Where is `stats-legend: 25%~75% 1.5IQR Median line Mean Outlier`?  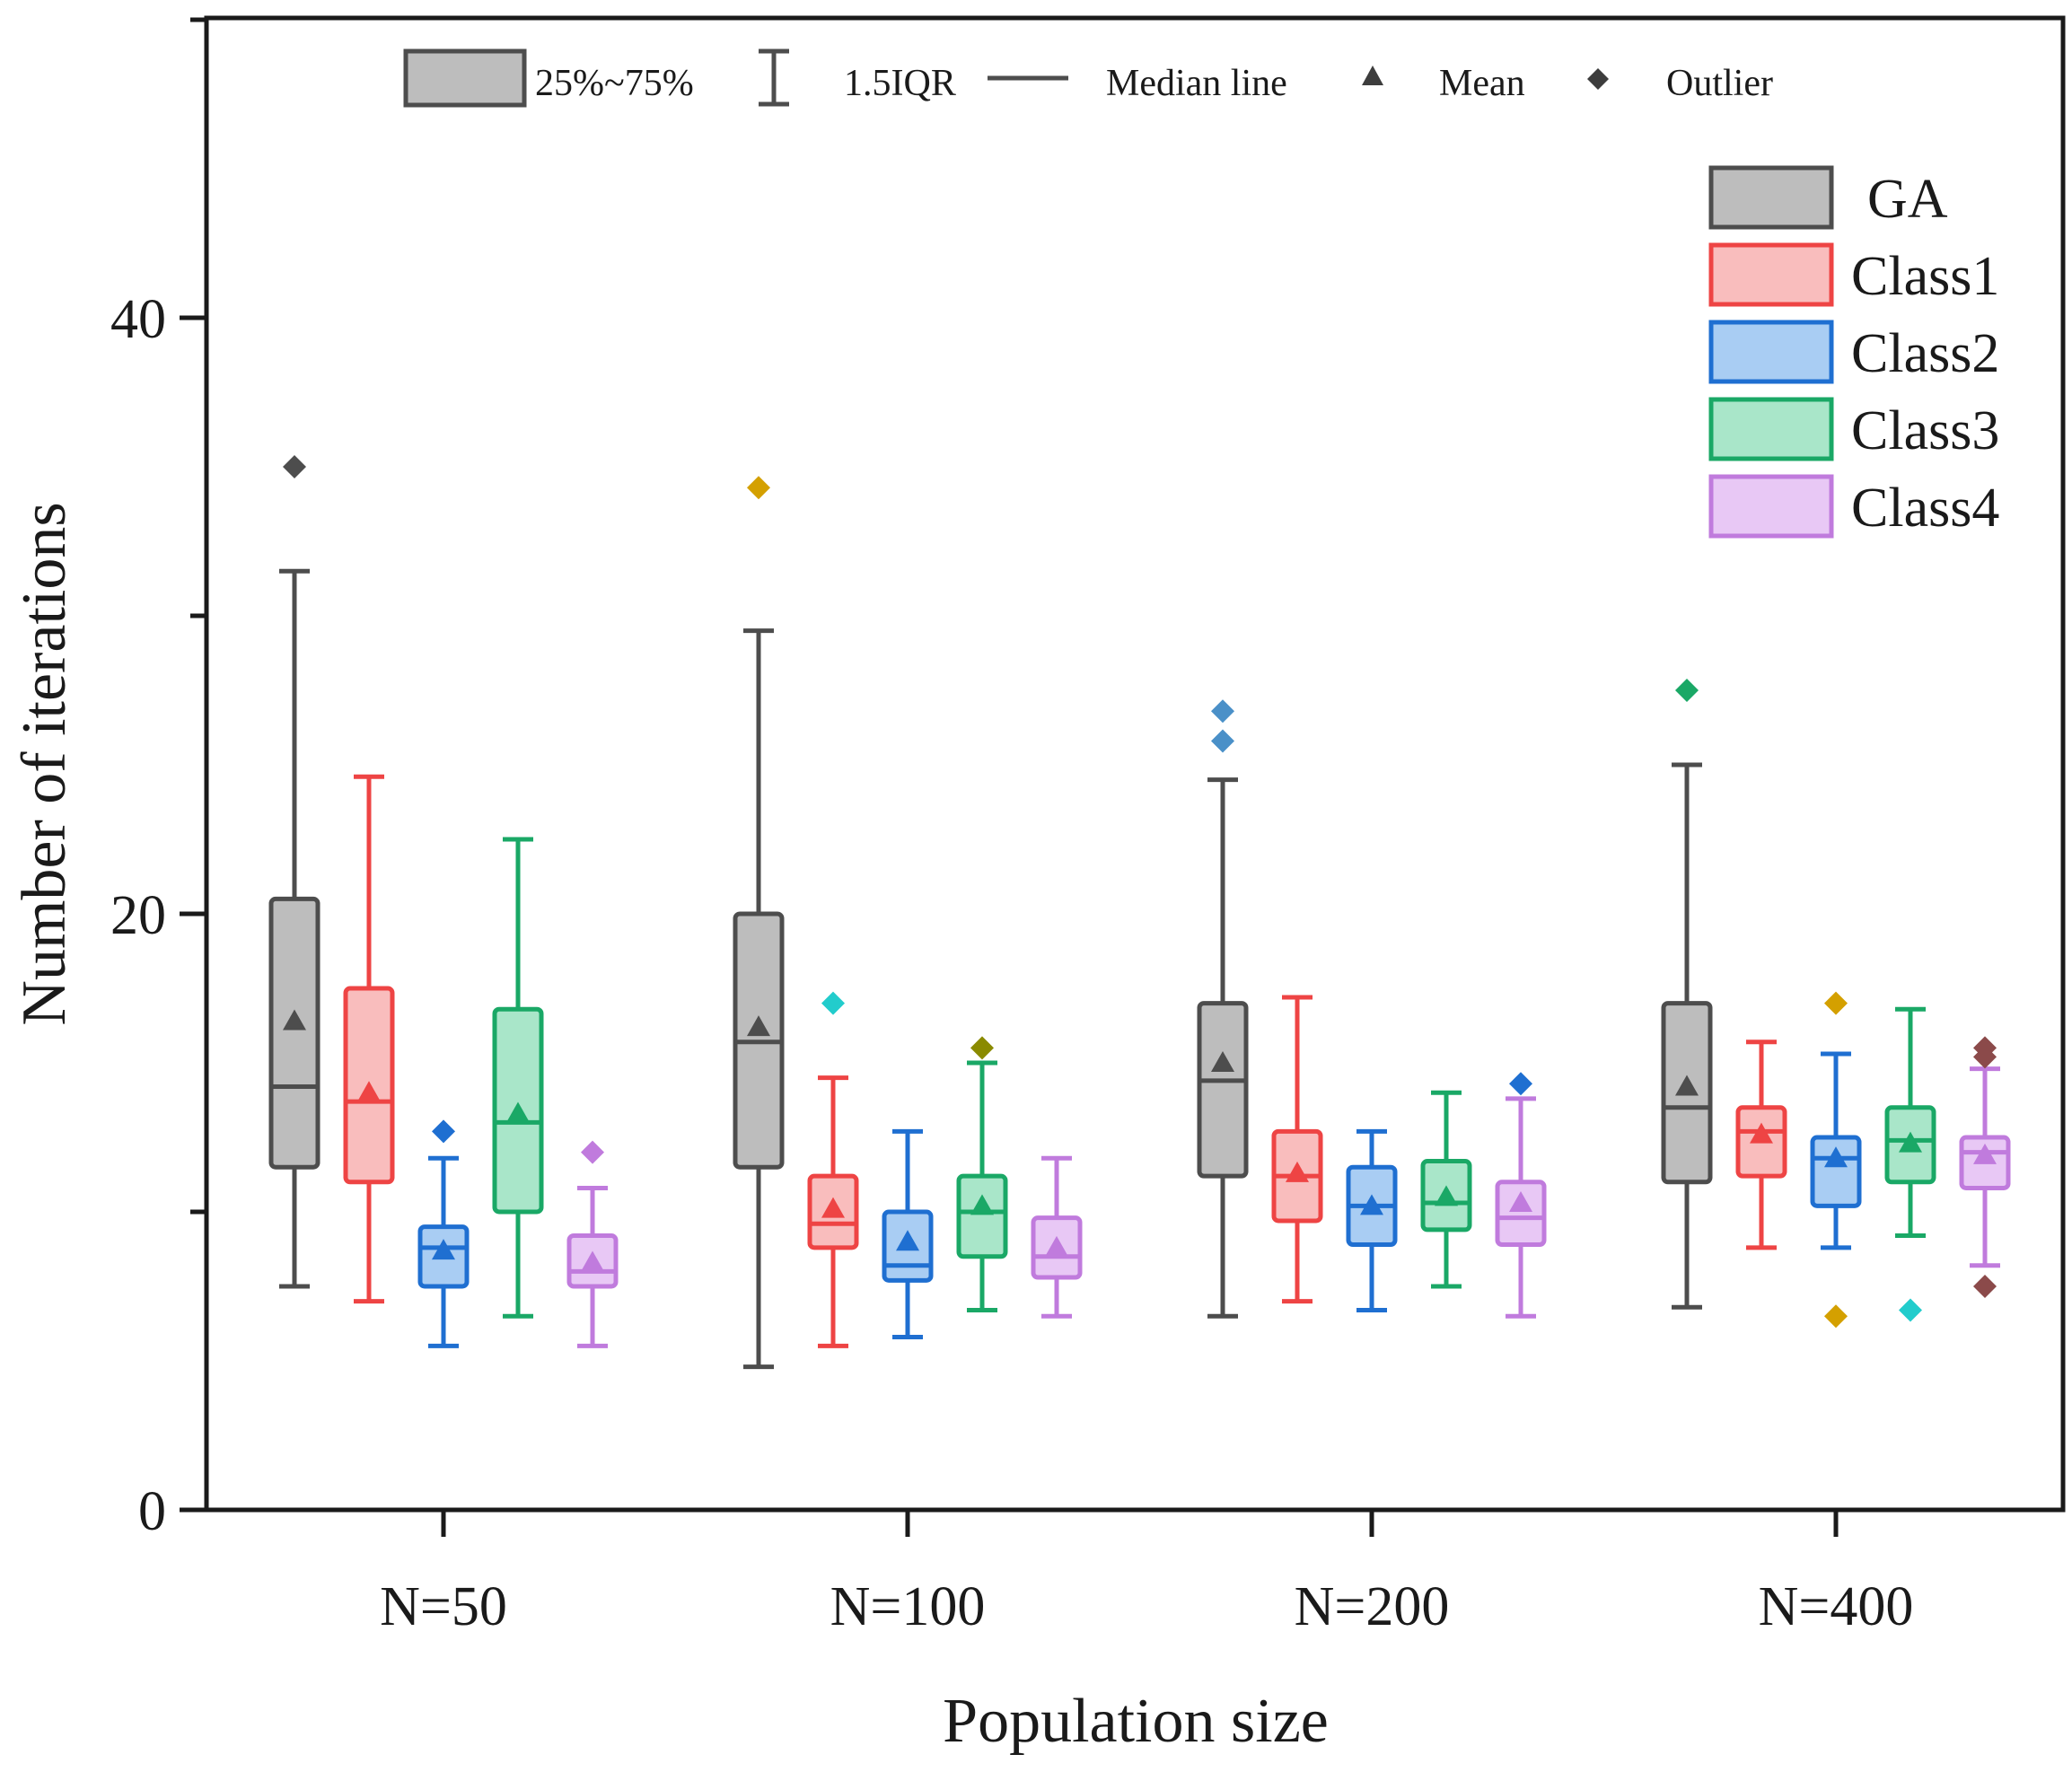 stats-legend: 25%~75% 1.5IQR Median line Mean Outlier is located at coordinates (1088, 78).